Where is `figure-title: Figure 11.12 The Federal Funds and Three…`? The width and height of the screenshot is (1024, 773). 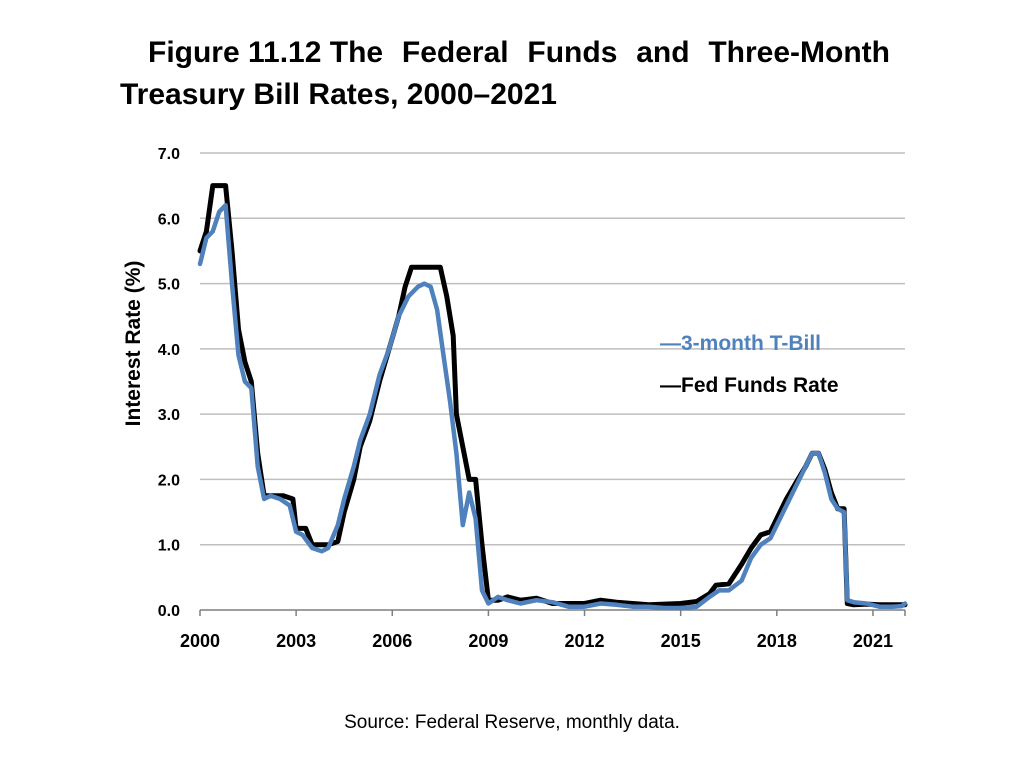
figure-title: Figure 11.12 The Federal Funds and Three… is located at coordinates (505, 74).